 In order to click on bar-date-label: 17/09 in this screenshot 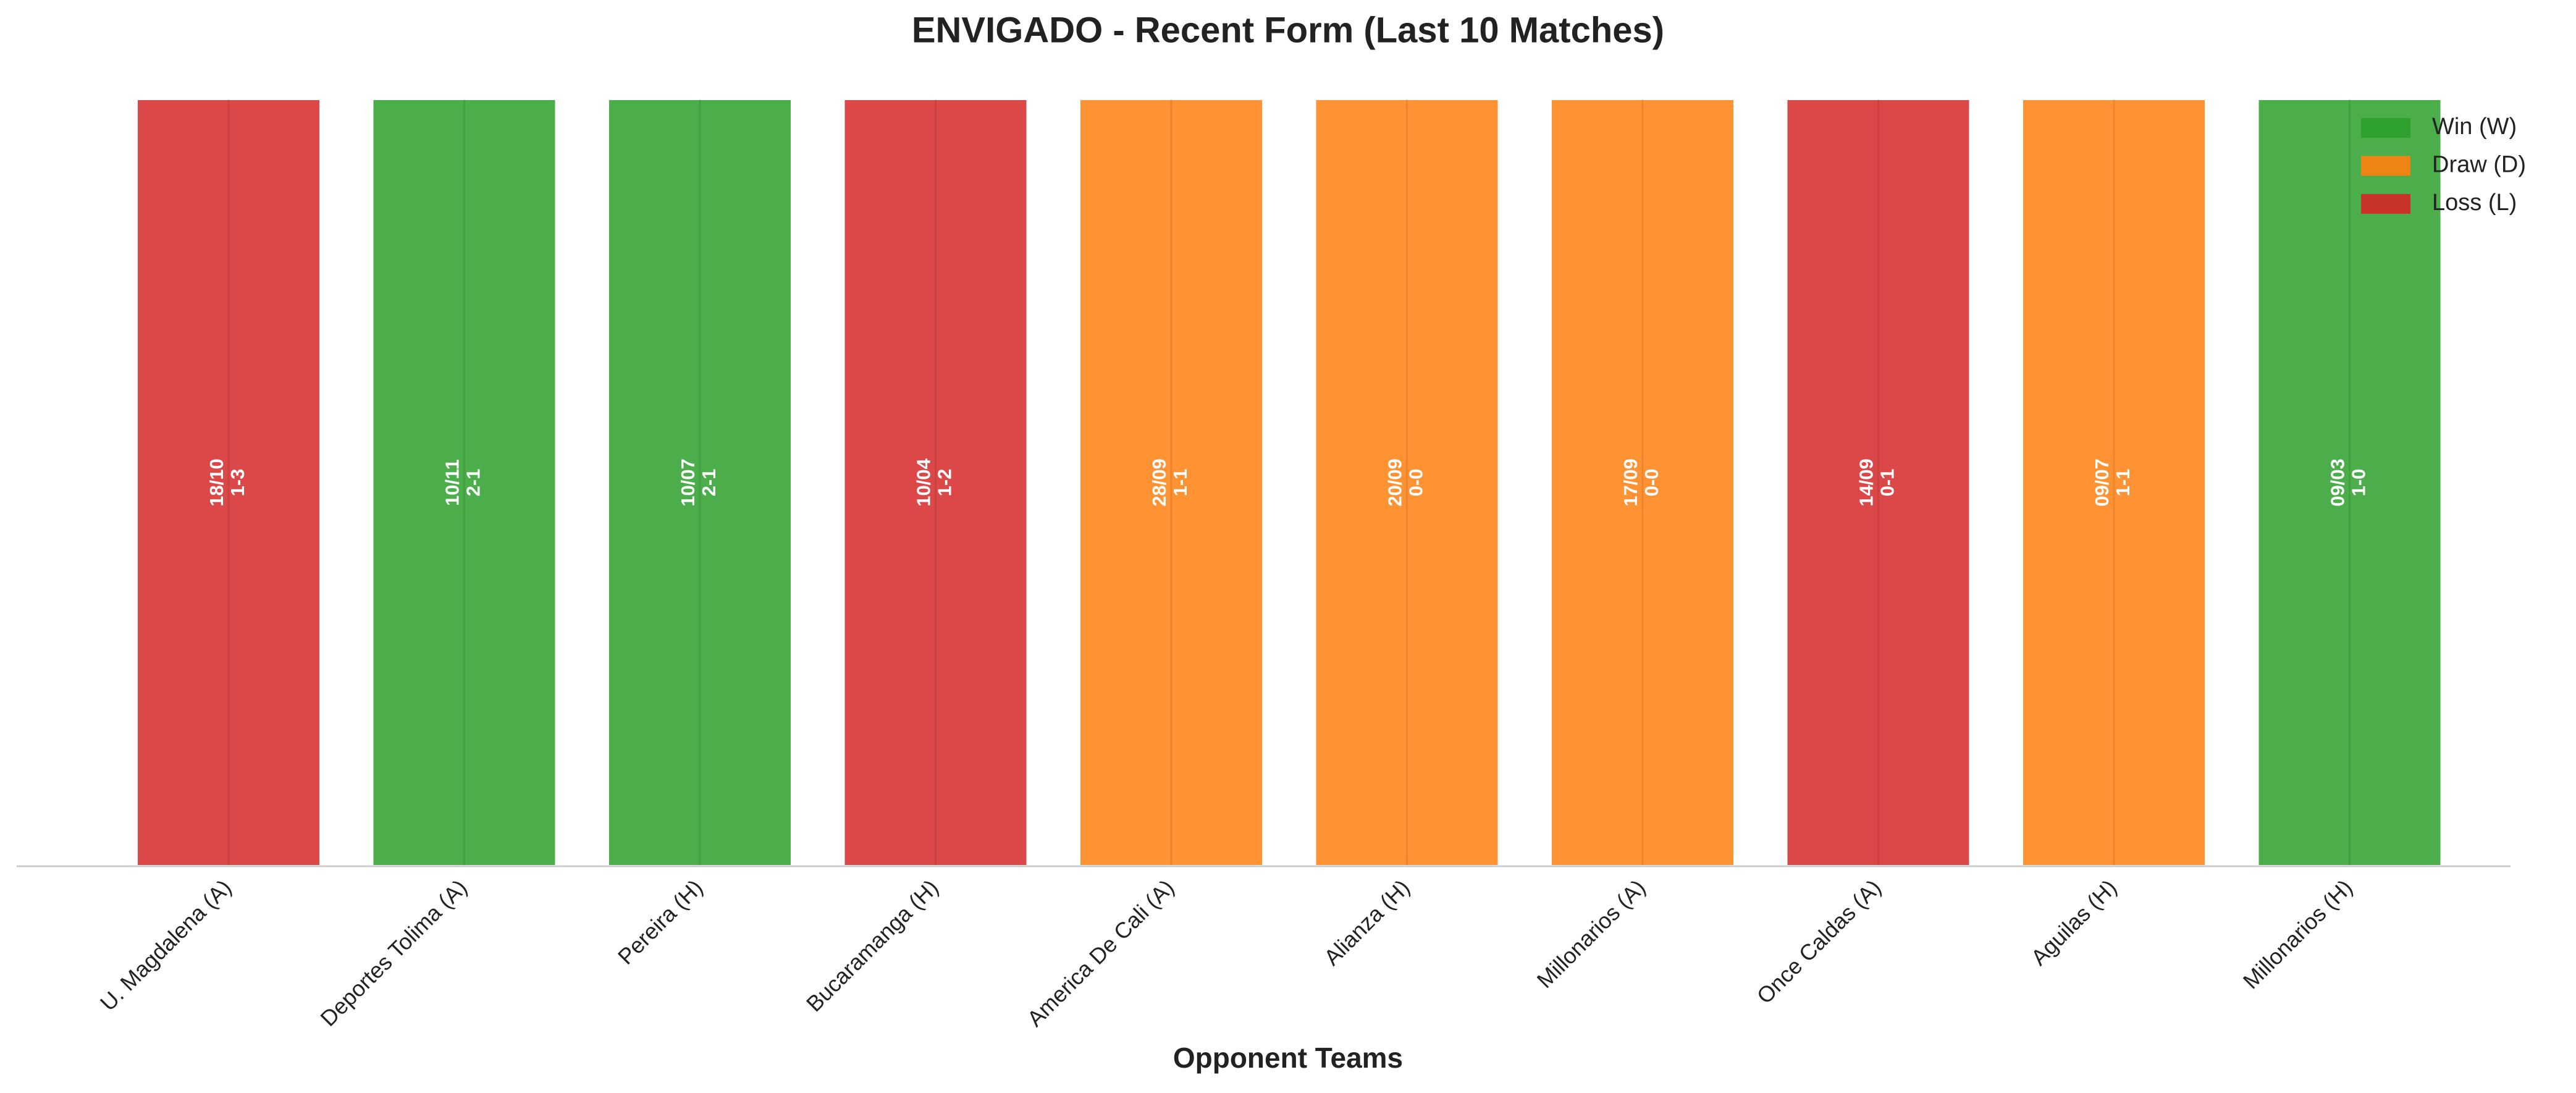, I will do `click(1630, 483)`.